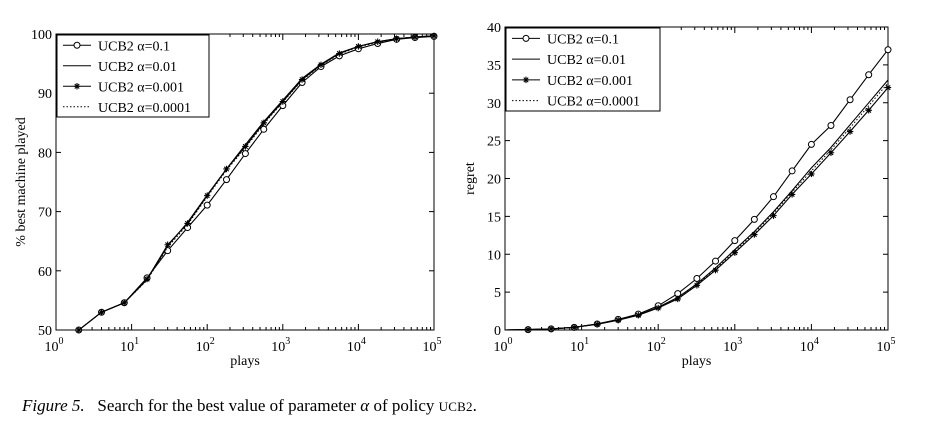 This screenshot has width=925, height=423. What do you see at coordinates (53, 405) in the screenshot?
I see `caption-label: Figure 5.` at bounding box center [53, 405].